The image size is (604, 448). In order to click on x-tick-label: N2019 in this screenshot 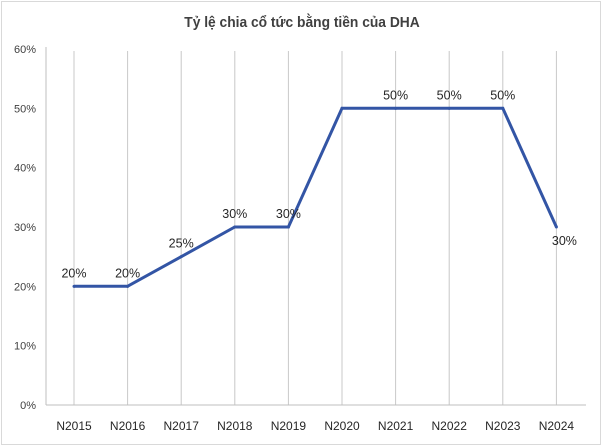, I will do `click(289, 426)`.